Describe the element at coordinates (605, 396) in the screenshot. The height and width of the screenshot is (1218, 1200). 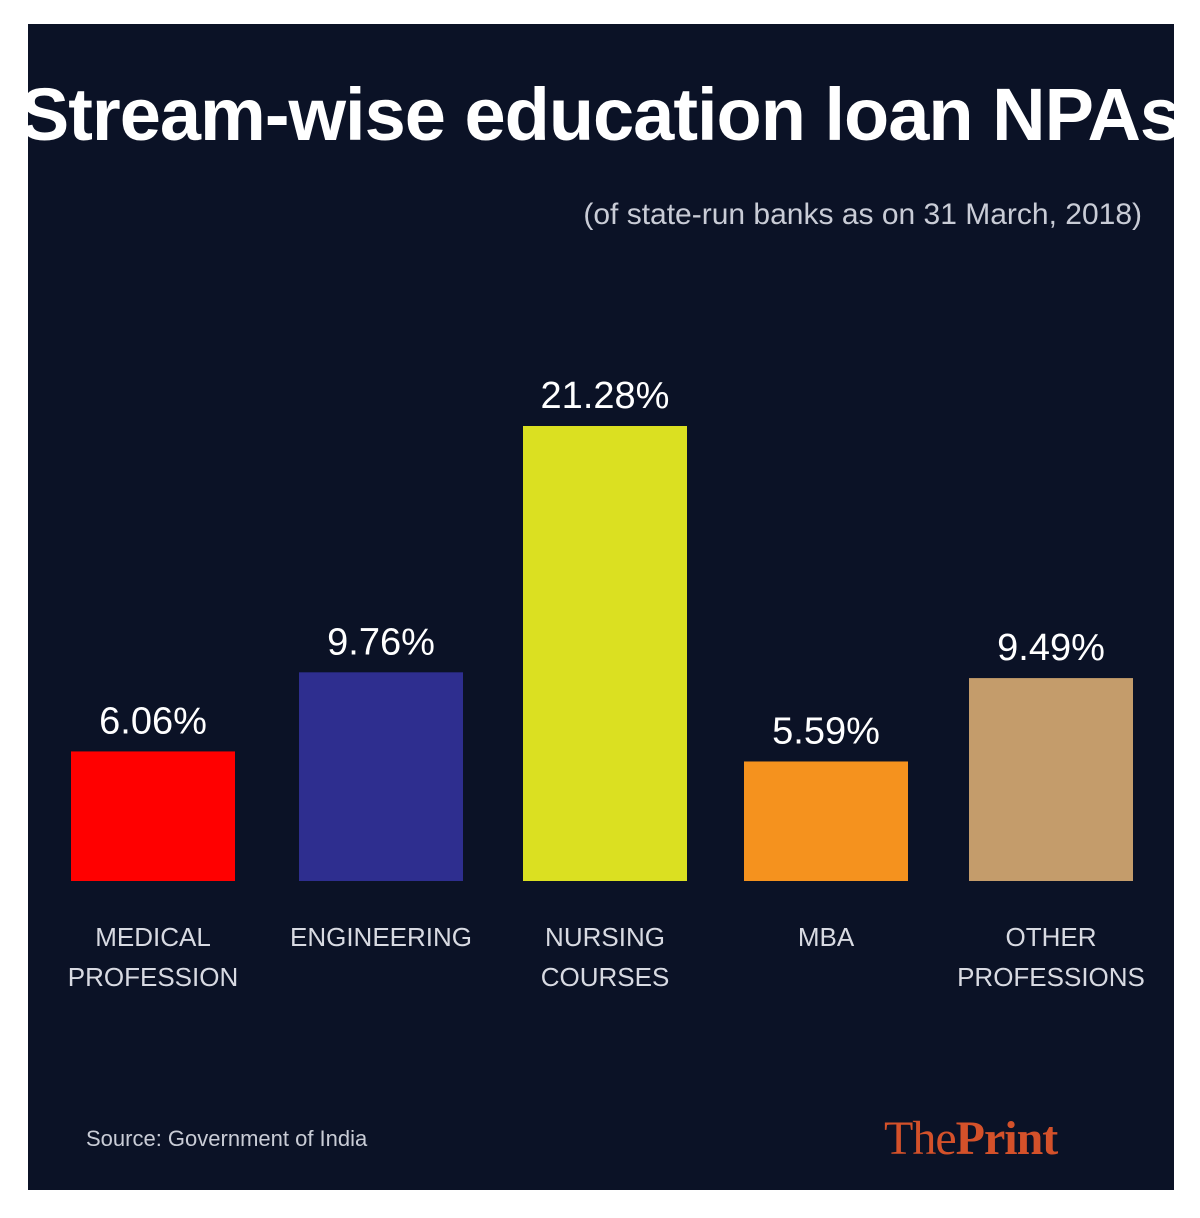
I see `value-label-2: 21.28%` at that location.